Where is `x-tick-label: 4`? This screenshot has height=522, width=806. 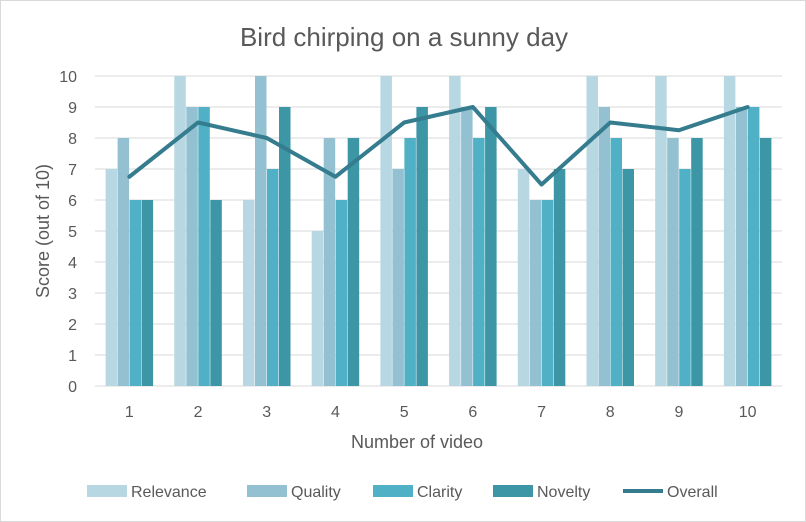
x-tick-label: 4 is located at coordinates (335, 412).